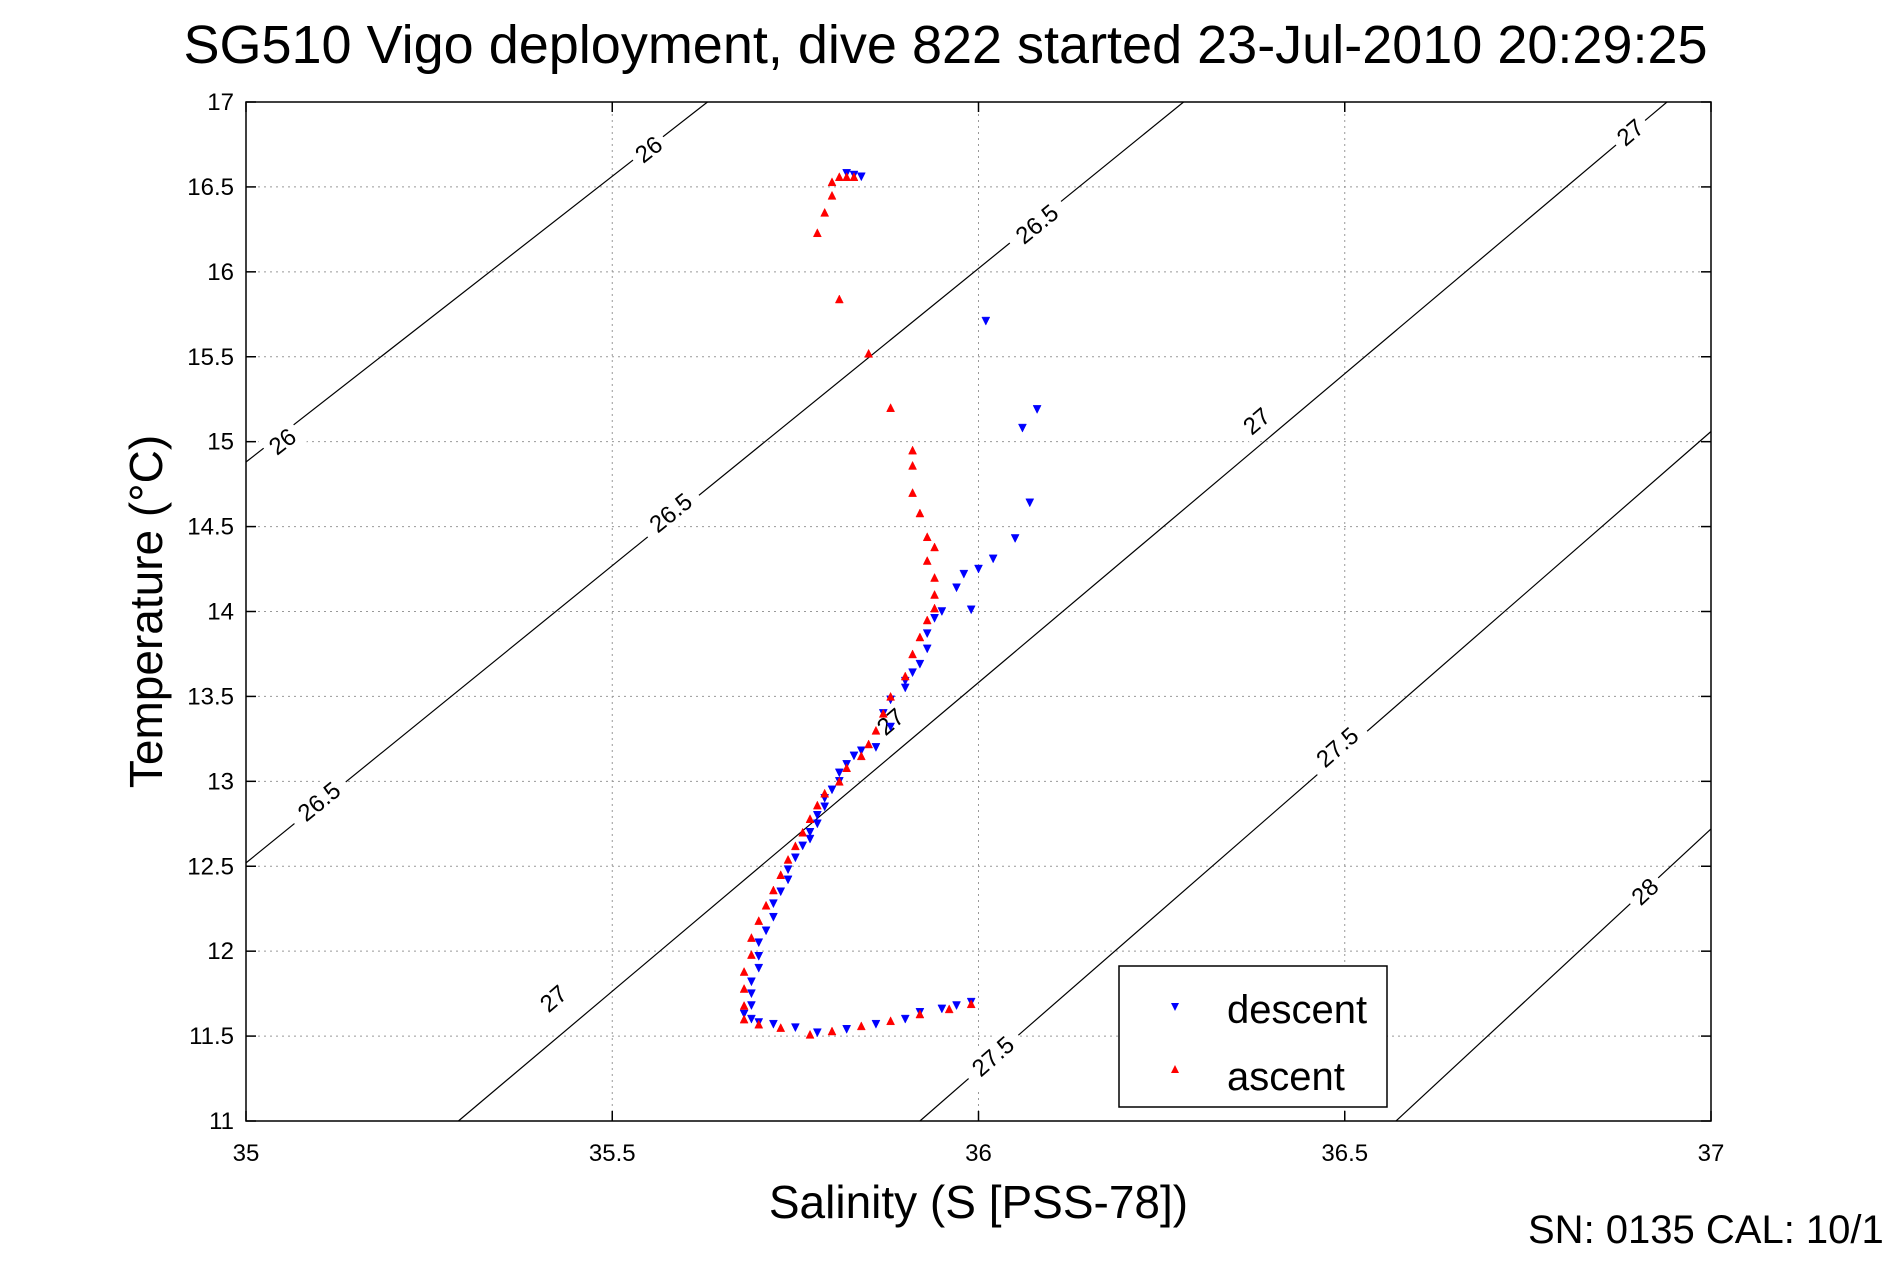  Describe the element at coordinates (220, 951) in the screenshot. I see `y-tick-label: 12` at that location.